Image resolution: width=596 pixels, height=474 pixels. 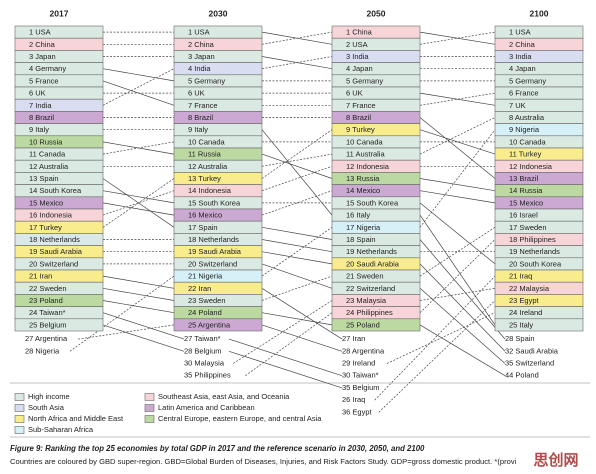 I want to click on watermark: 思创网, so click(x=555, y=460).